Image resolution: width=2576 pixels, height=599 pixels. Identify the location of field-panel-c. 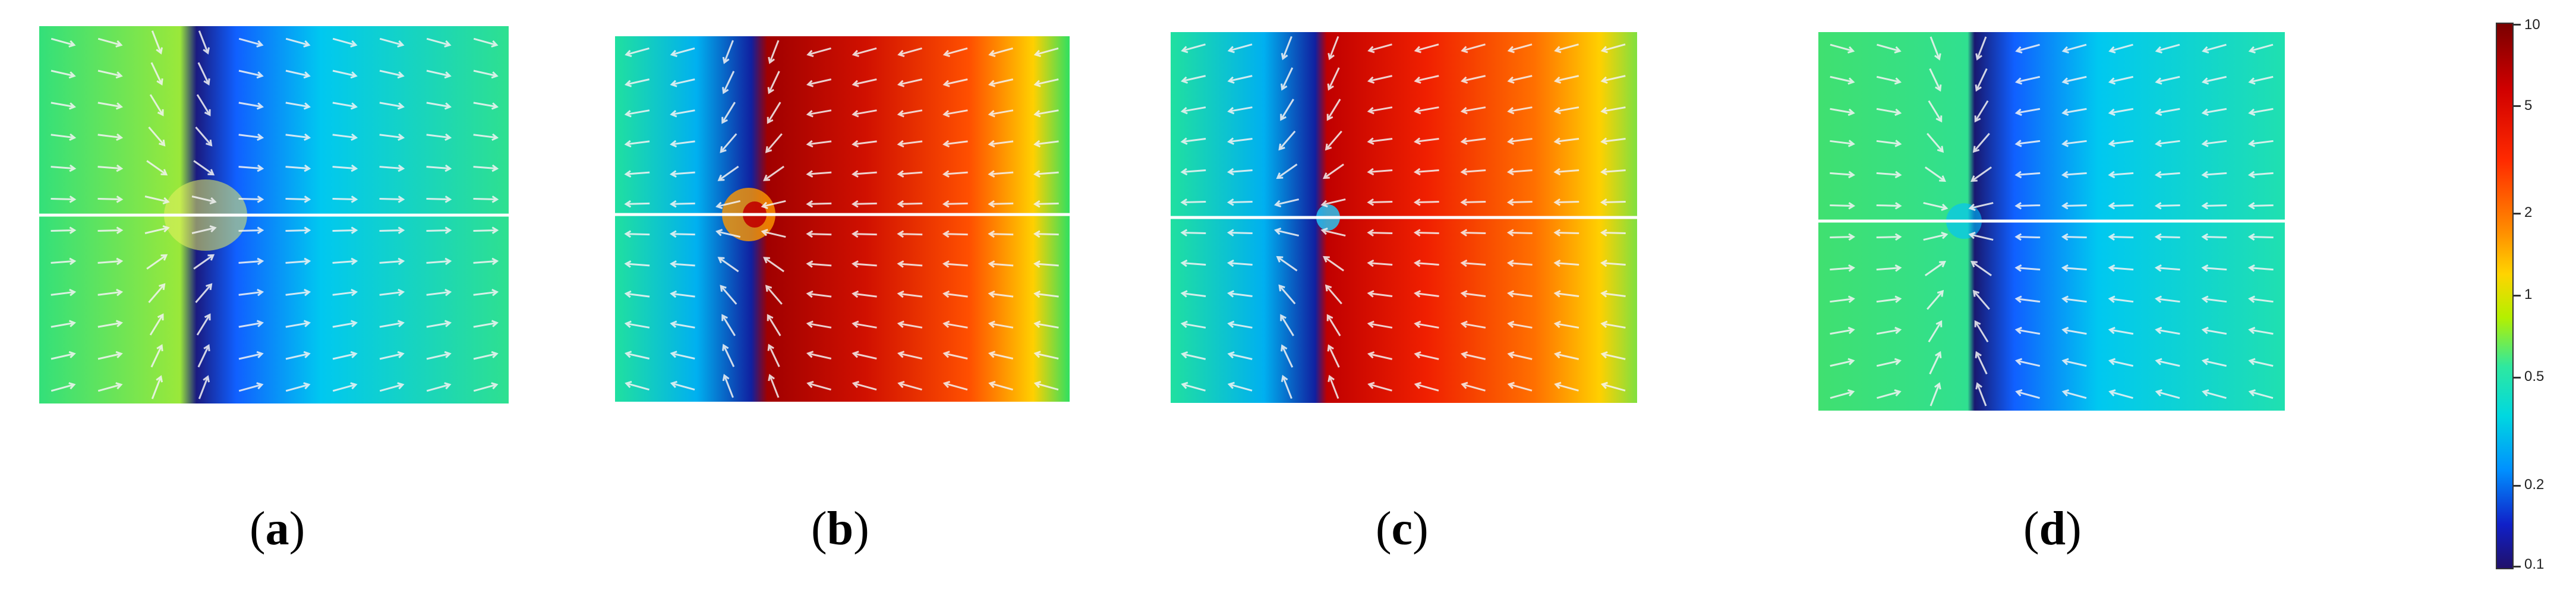
(1404, 217).